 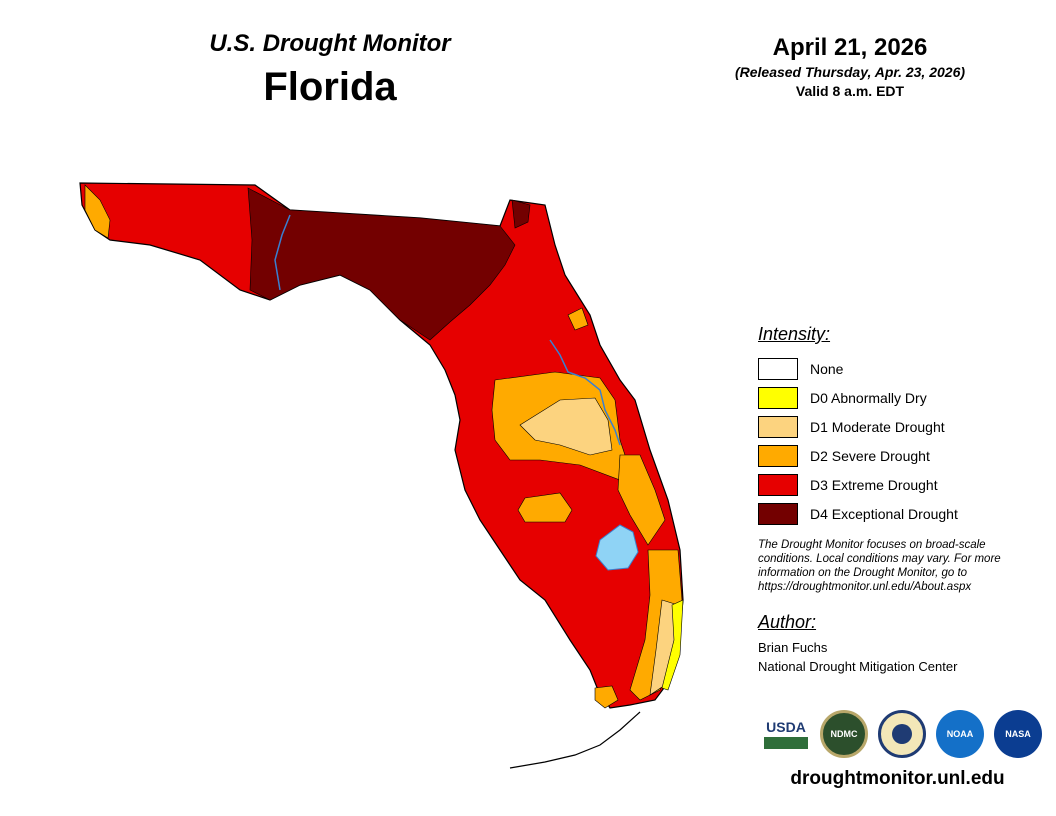 I want to click on commerce-seal-icon, so click(x=902, y=734).